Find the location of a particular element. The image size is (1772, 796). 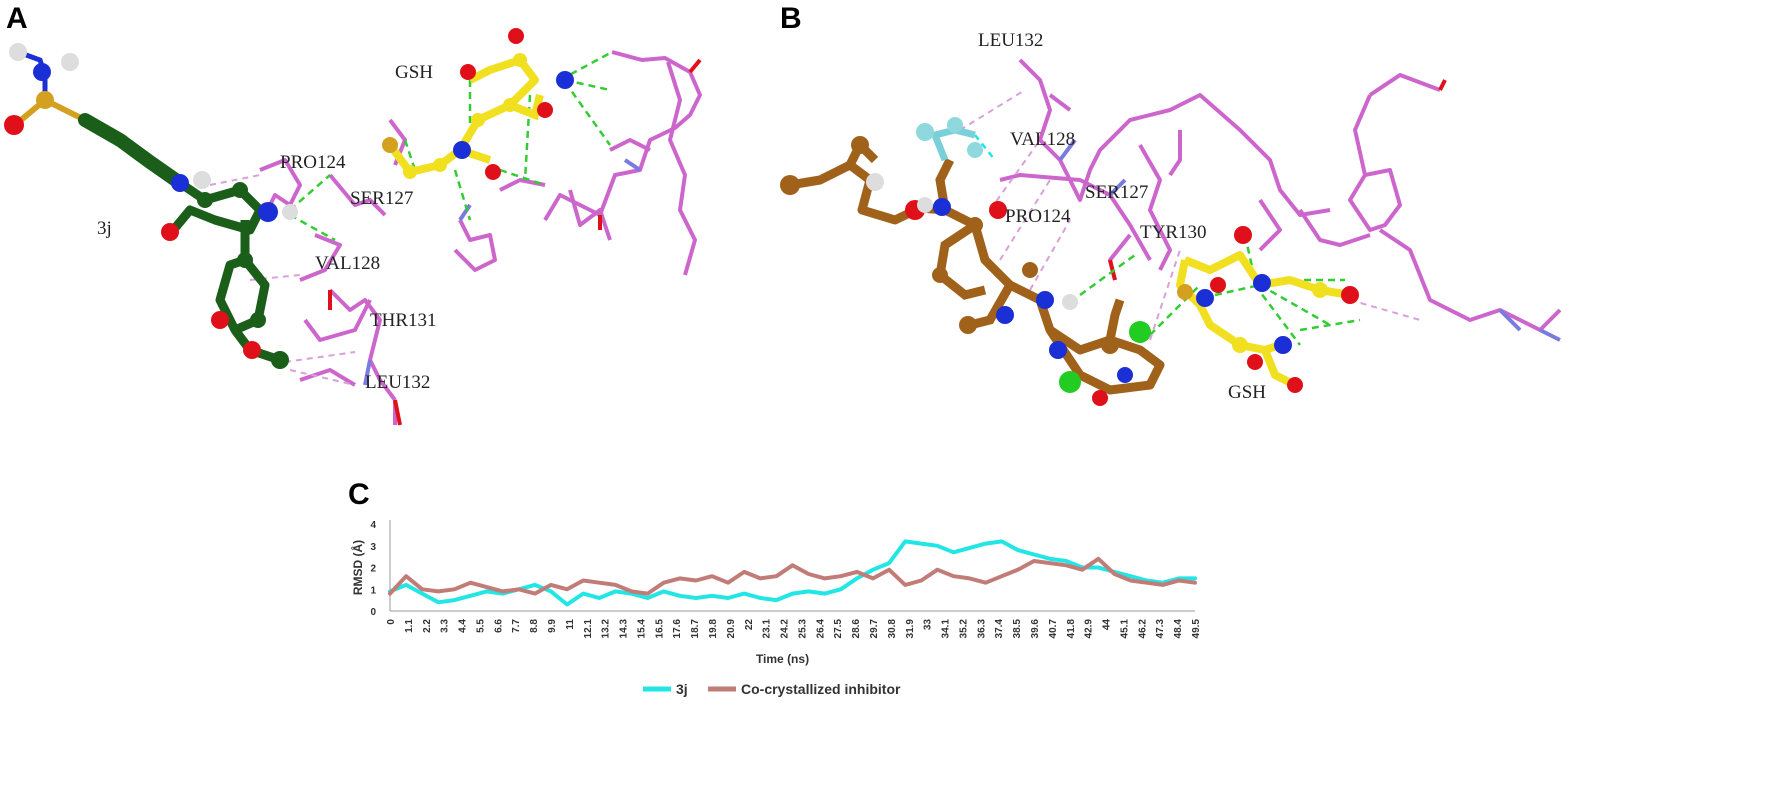

panel-b-residues is located at coordinates (1280, 195).